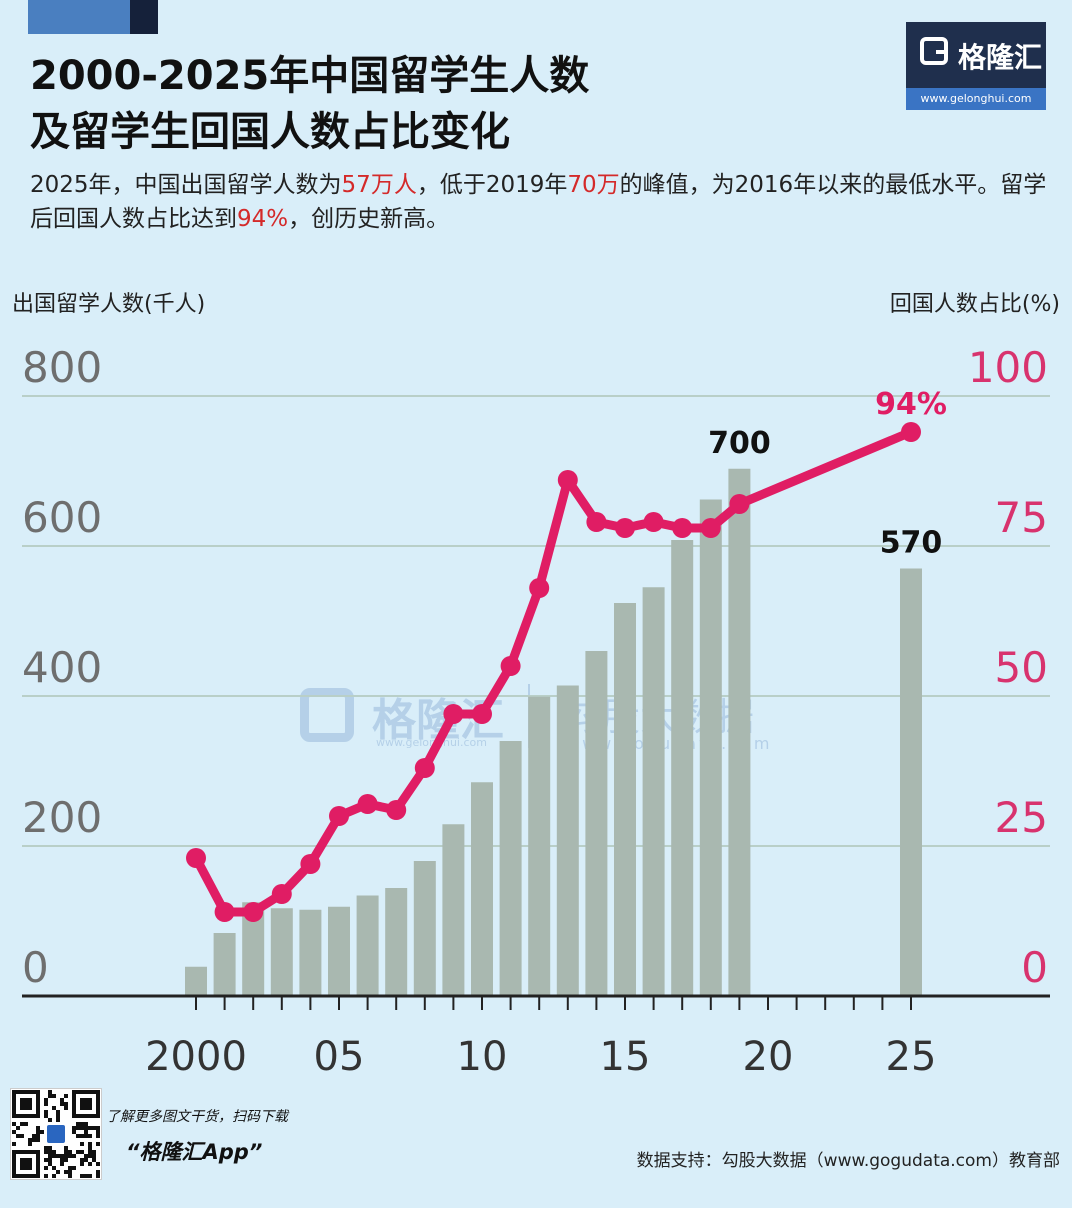  What do you see at coordinates (625, 528) in the screenshot?
I see `line-point-2015` at bounding box center [625, 528].